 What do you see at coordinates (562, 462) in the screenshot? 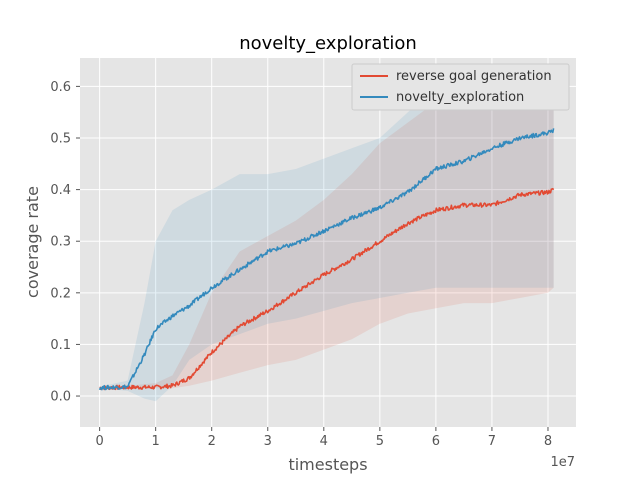
I see `x-axis-offset-label: 1e7` at bounding box center [562, 462].